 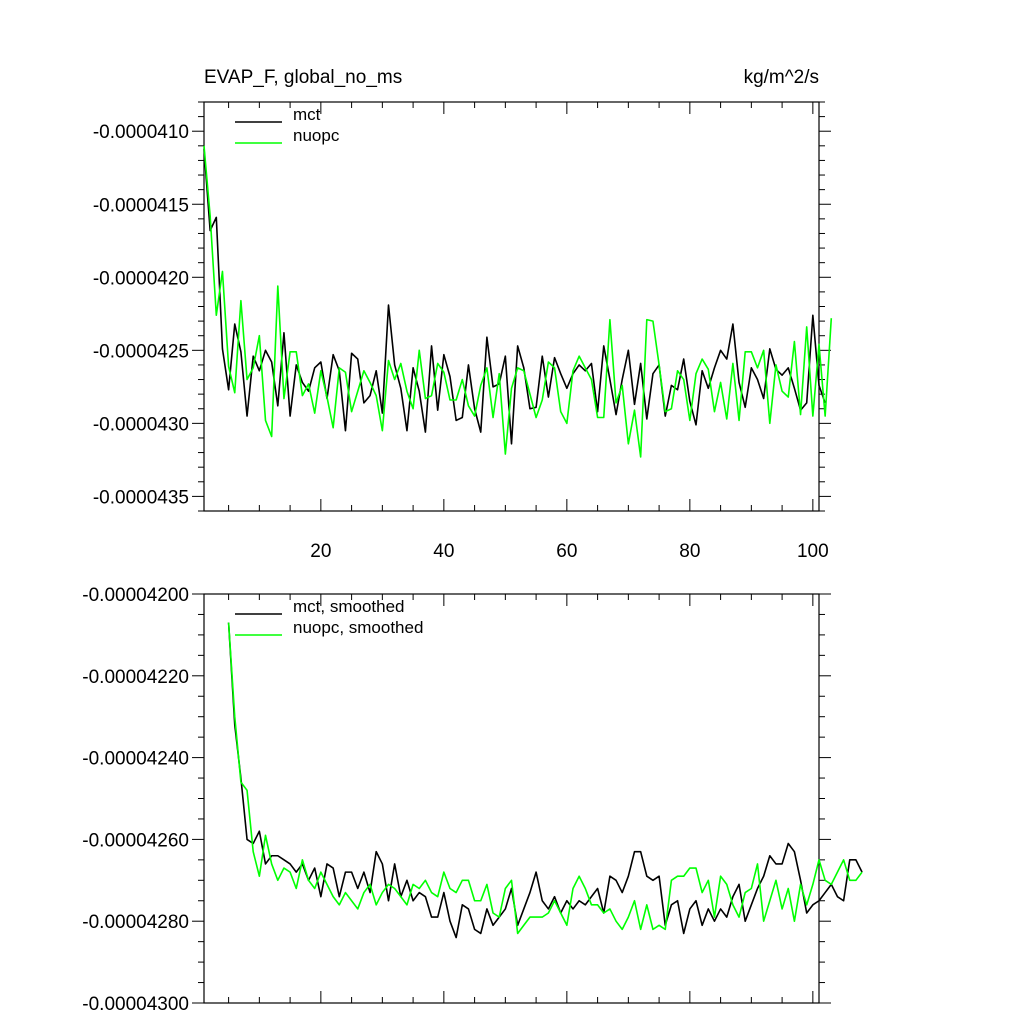 What do you see at coordinates (303, 77) in the screenshot?
I see `top-chart-title: EVAP_F, global_no_ms` at bounding box center [303, 77].